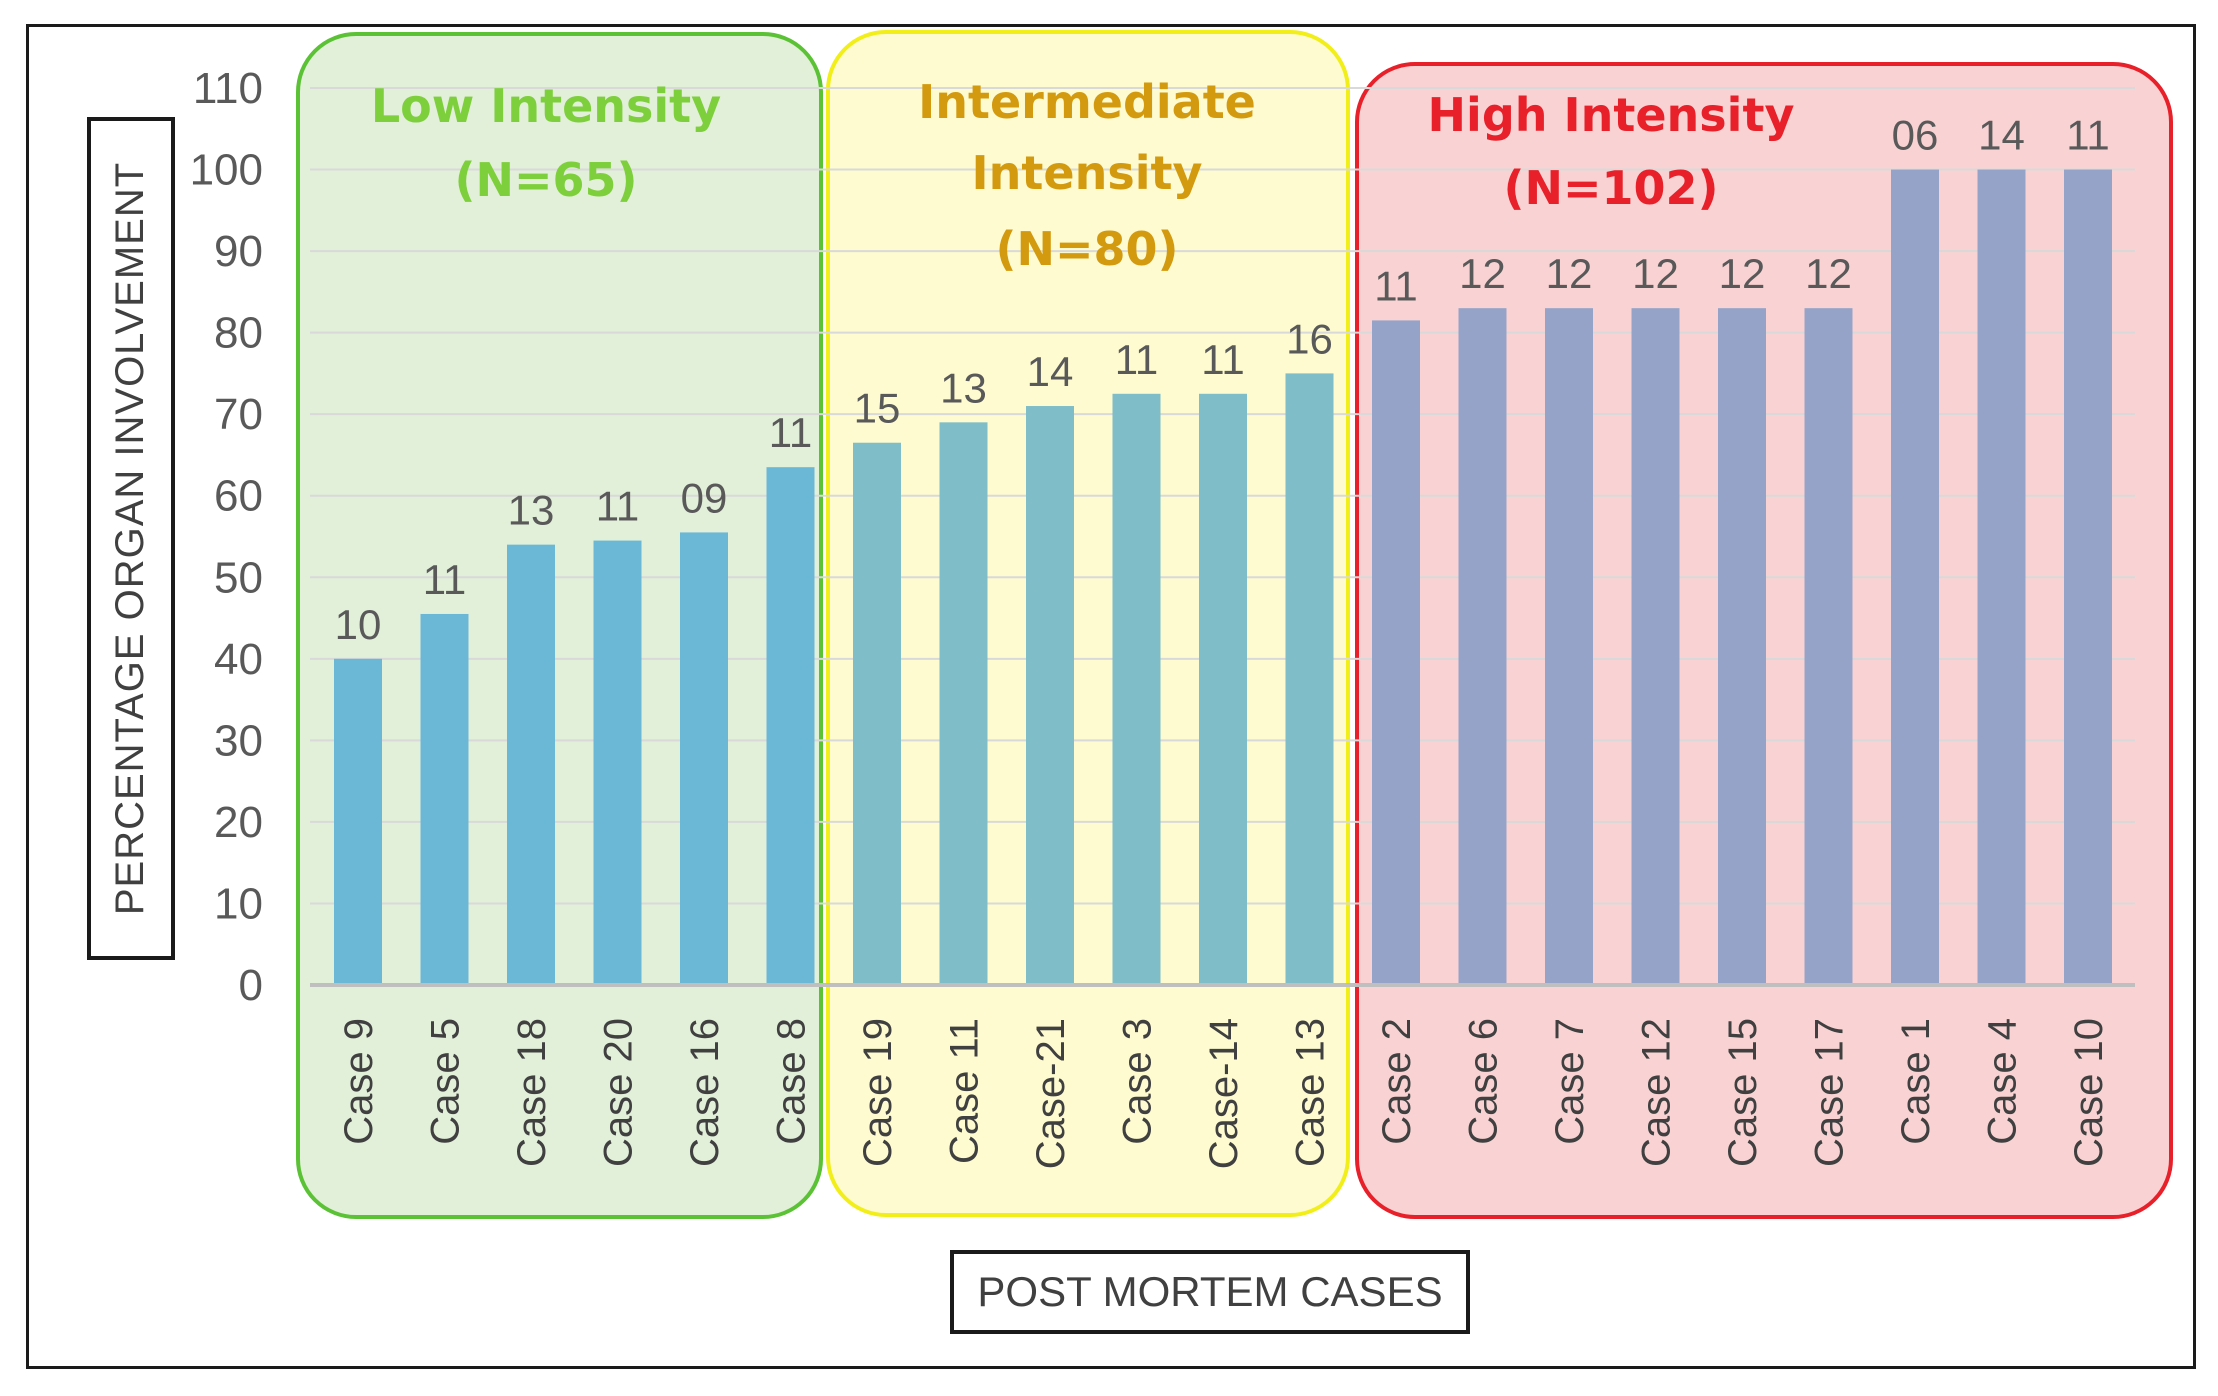 The image size is (2218, 1396). What do you see at coordinates (877, 408) in the screenshot?
I see `data-label: 15` at bounding box center [877, 408].